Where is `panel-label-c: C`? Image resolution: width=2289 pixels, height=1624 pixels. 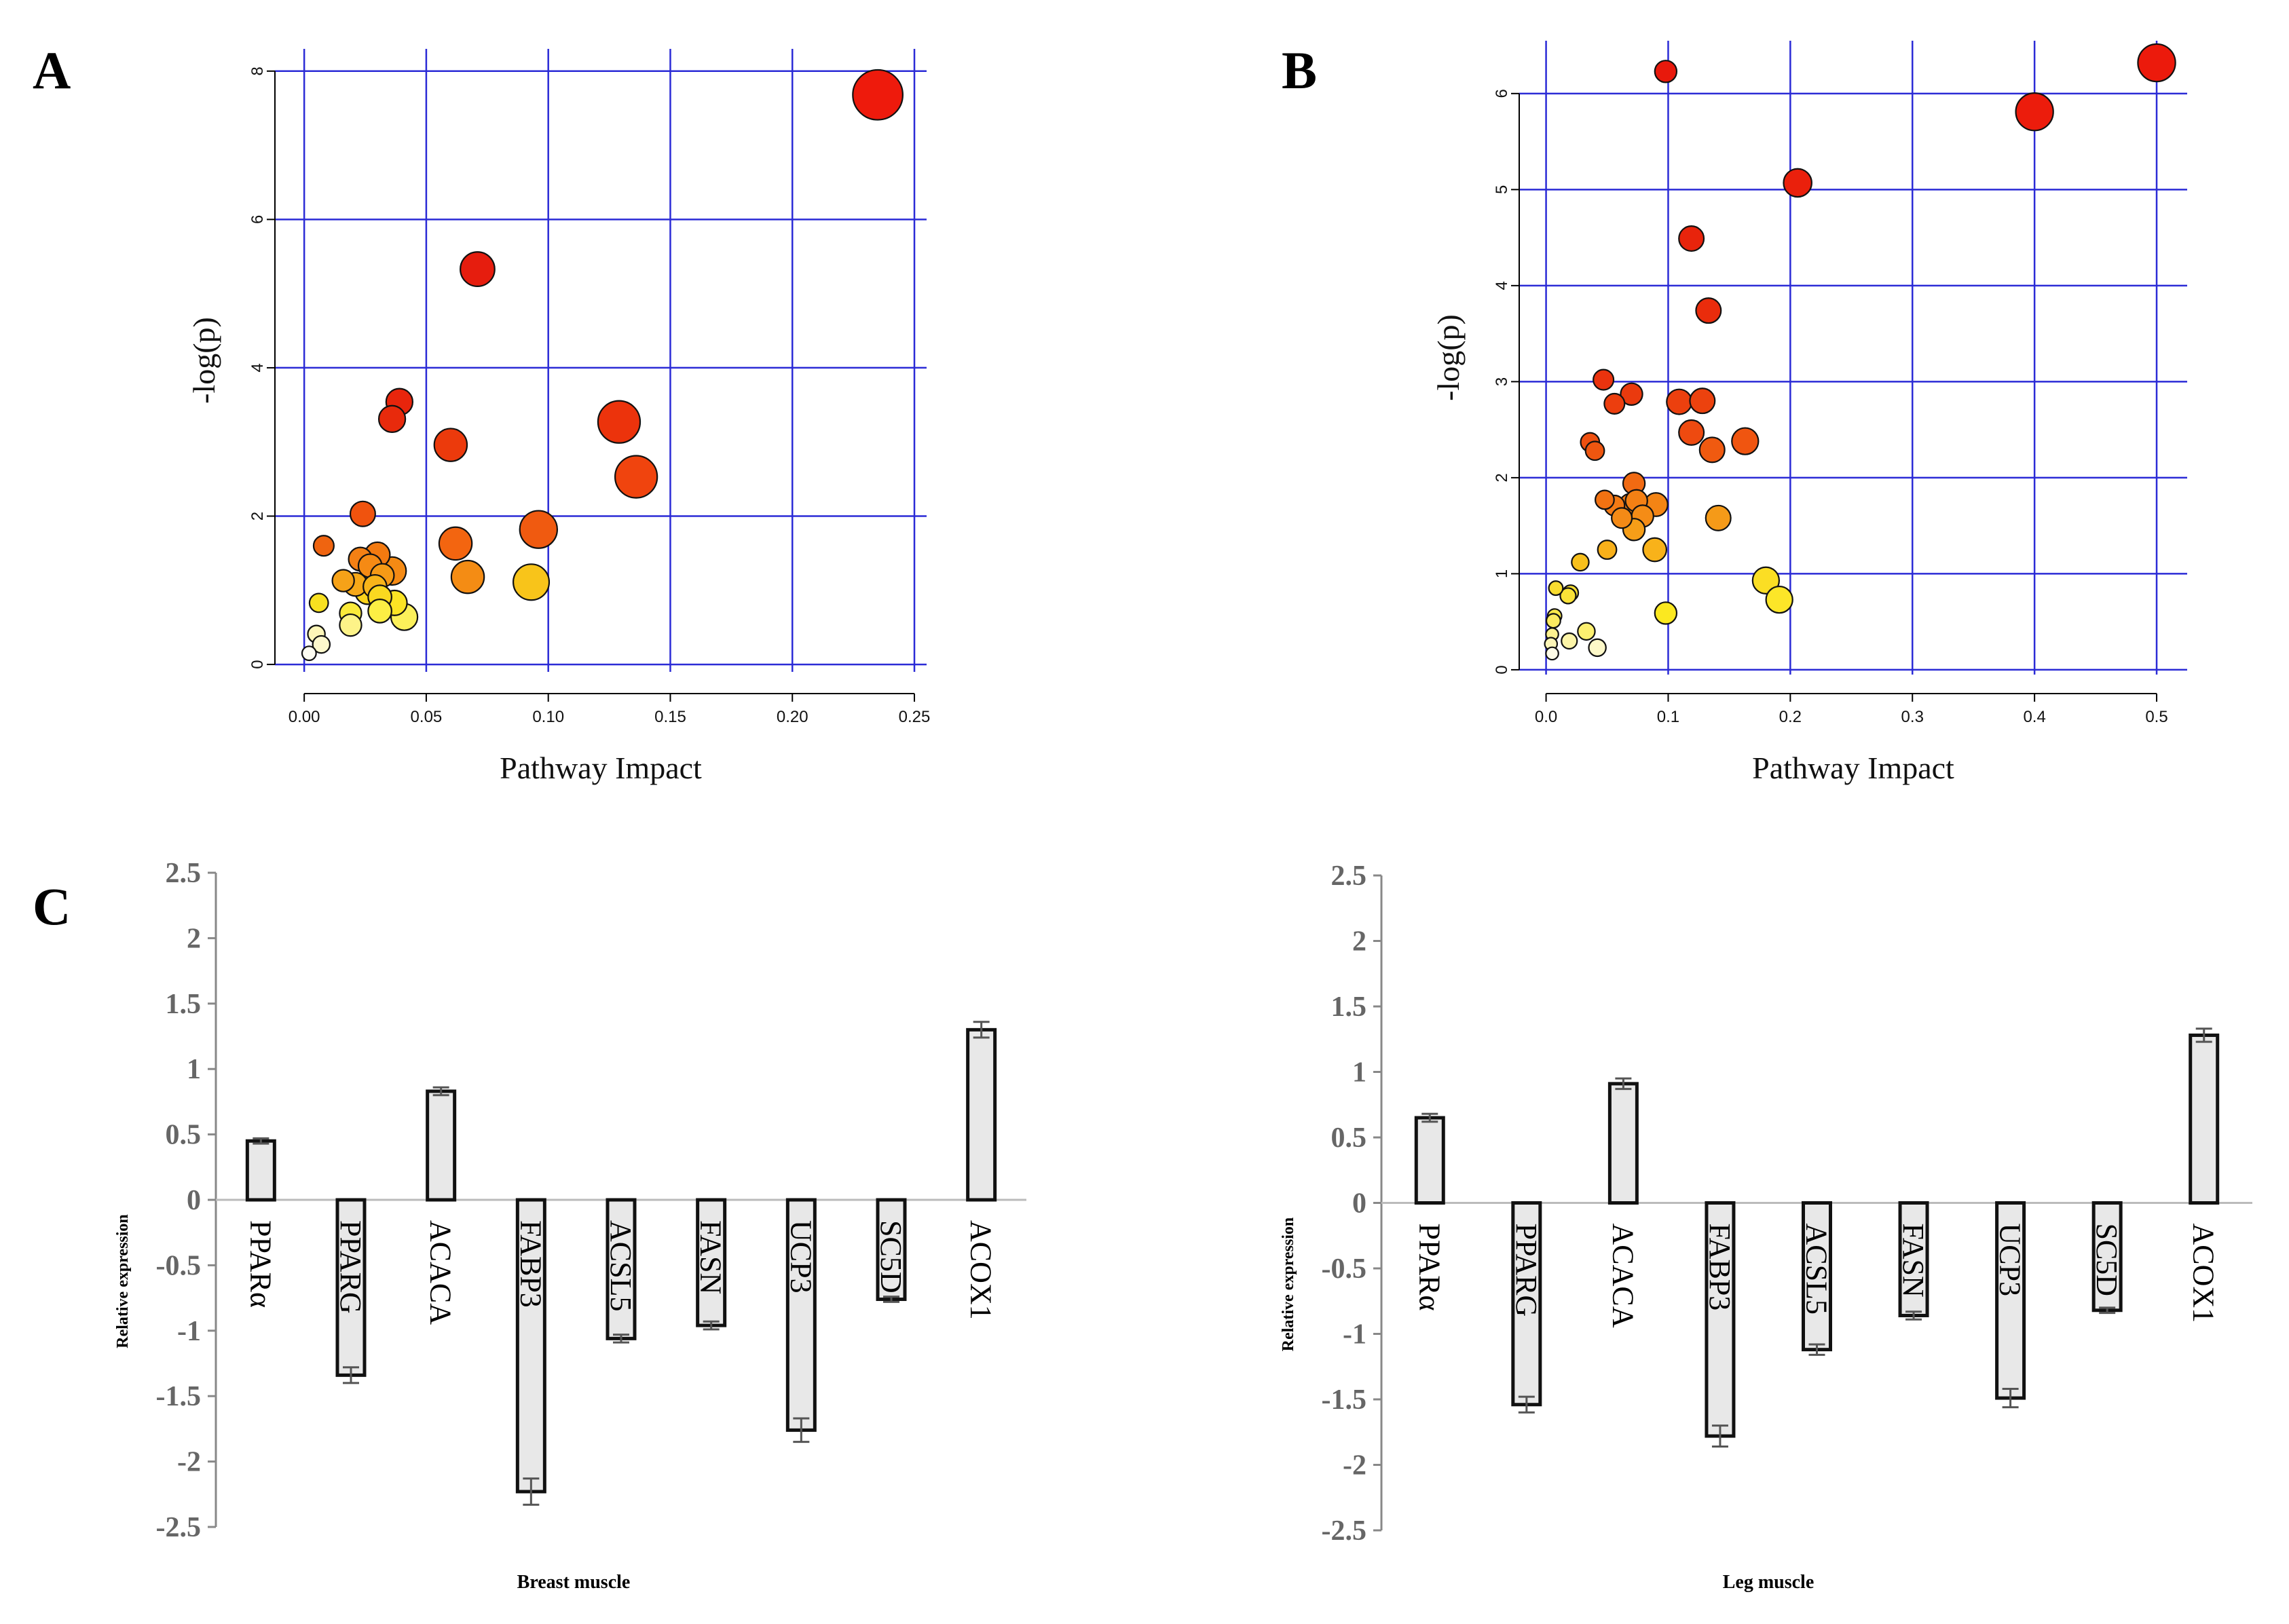
panel-label-c: C is located at coordinates (52, 906).